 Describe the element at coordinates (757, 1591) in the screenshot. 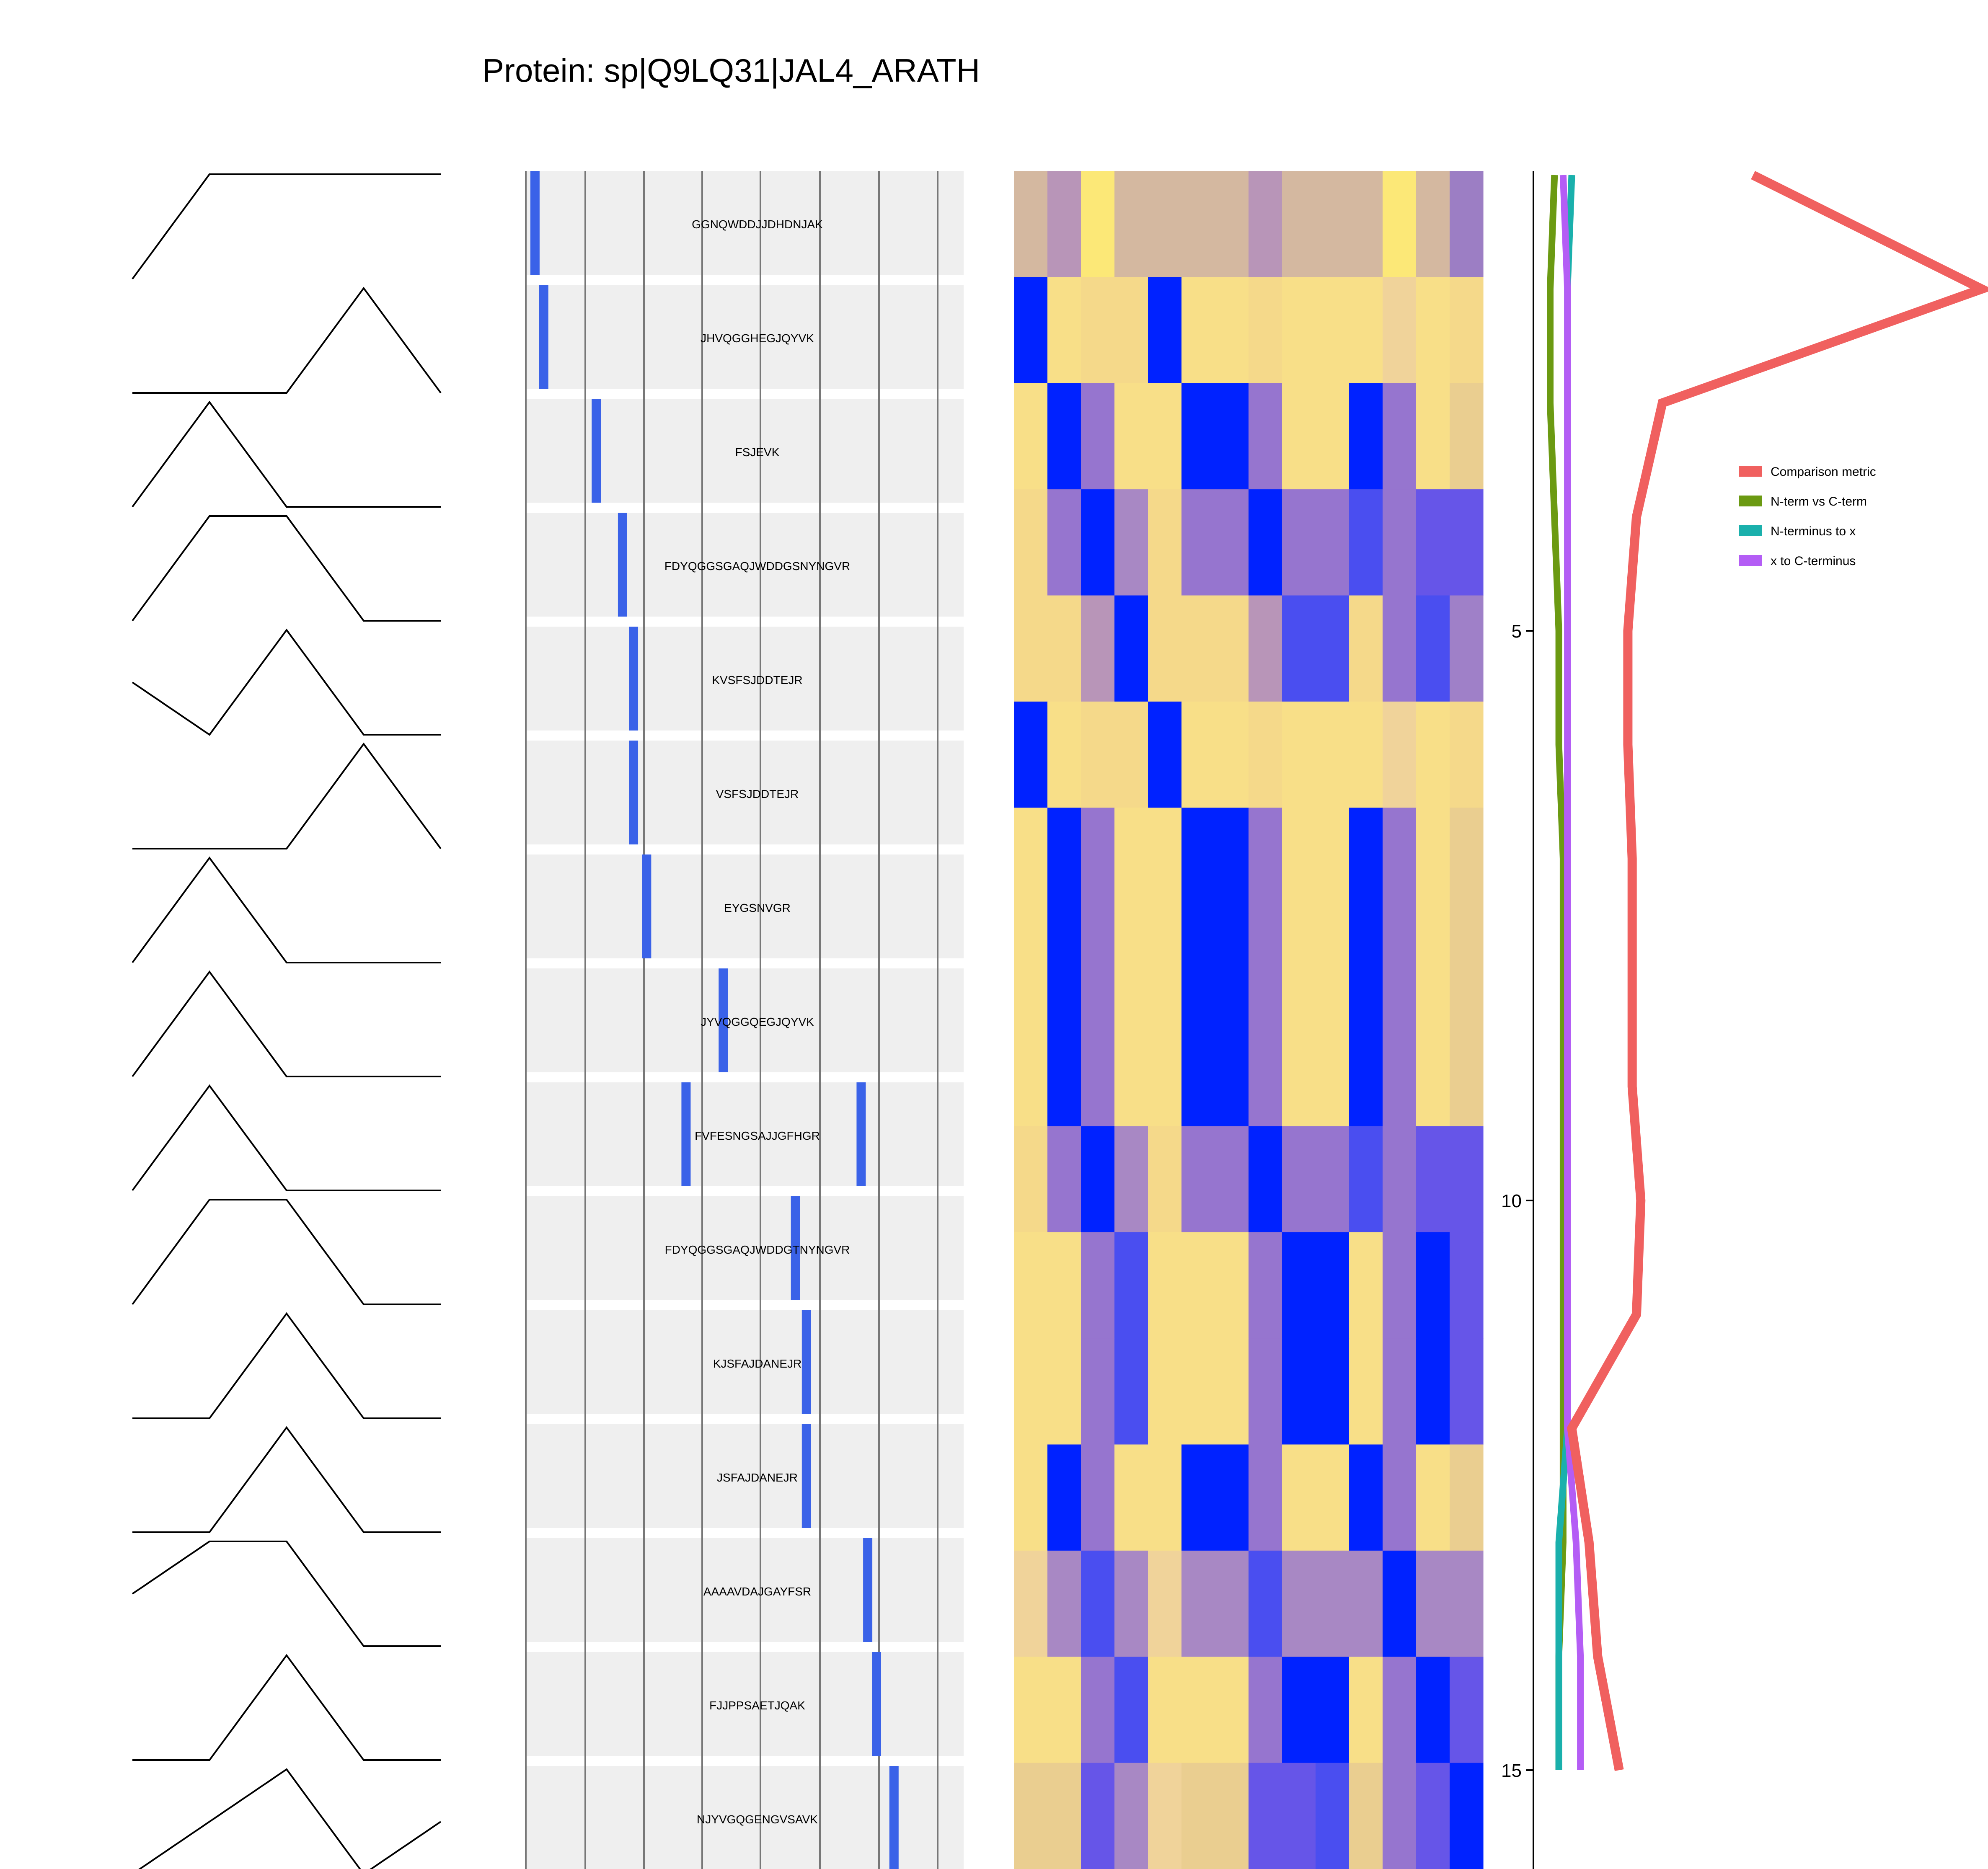

I see `peptide-label: AAAAVDAJGAYFSR` at that location.